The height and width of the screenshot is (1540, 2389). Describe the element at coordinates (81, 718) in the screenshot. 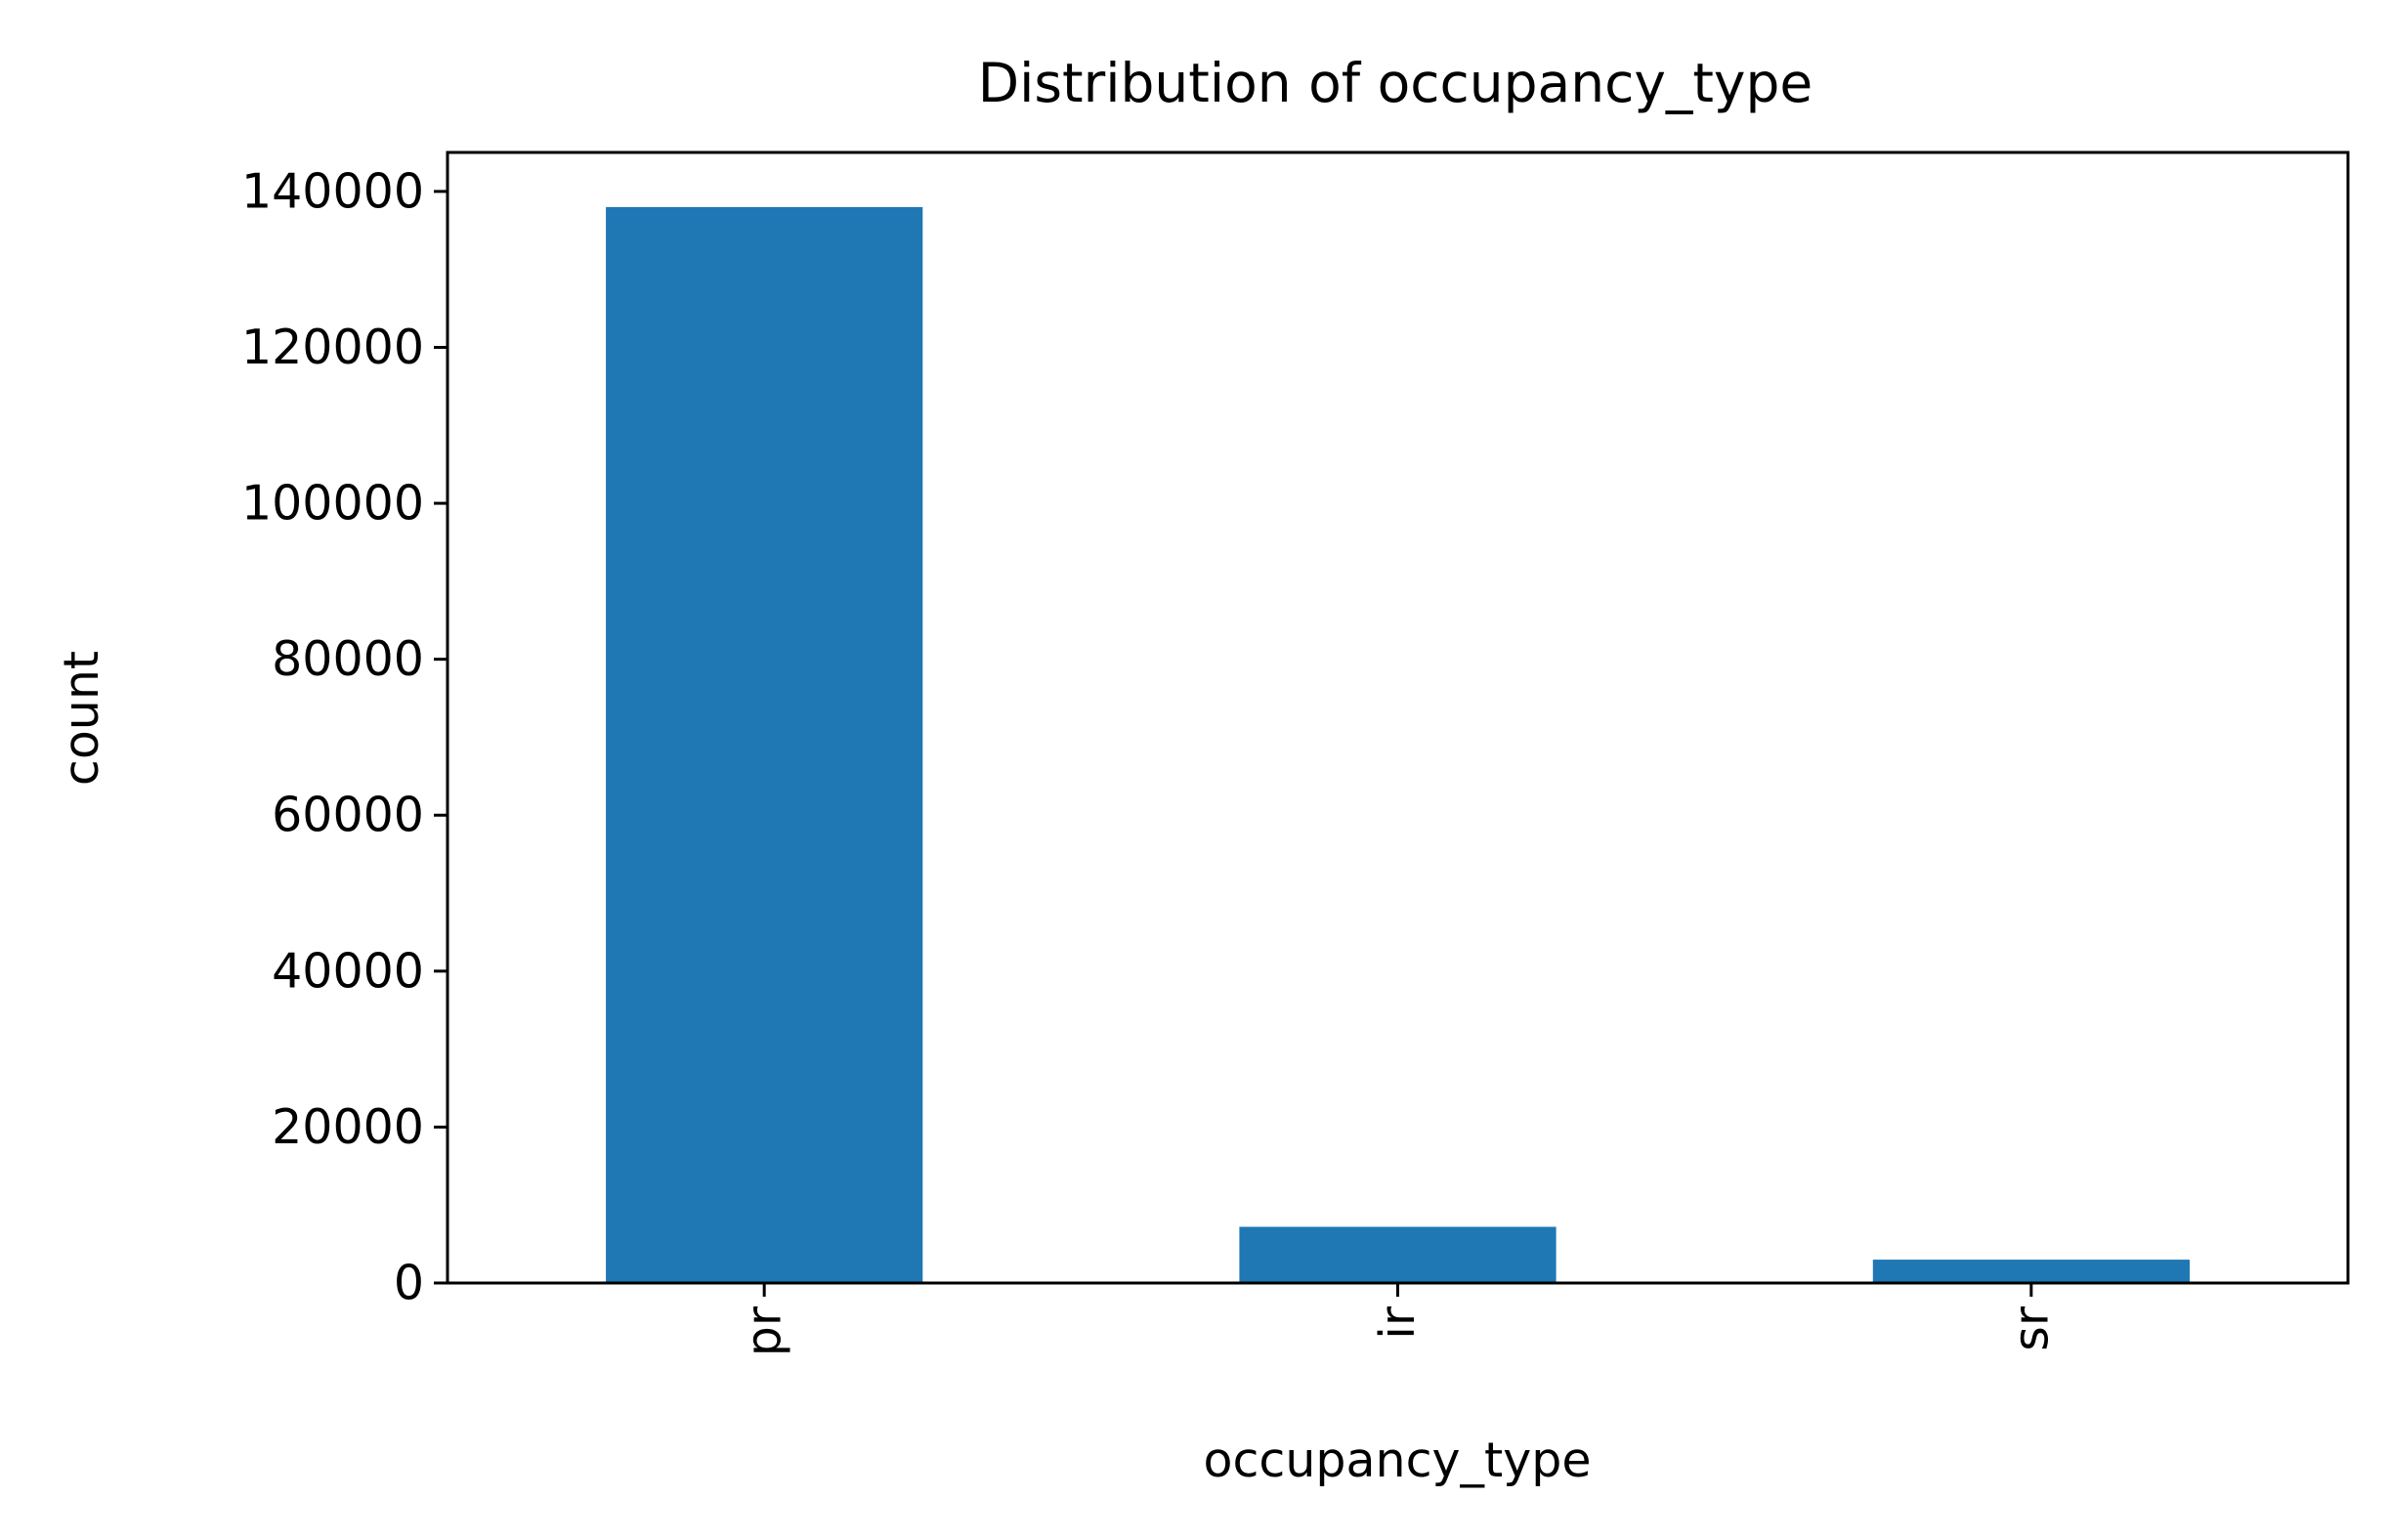

I see `y-axis-label: count` at that location.